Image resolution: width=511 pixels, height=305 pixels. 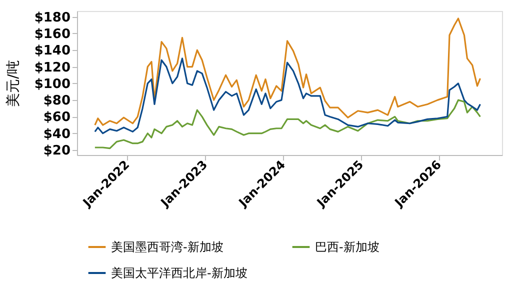 What do you see at coordinates (179, 273) in the screenshot?
I see `legend-label: 美国太平洋西北岸-新加坡` at bounding box center [179, 273].